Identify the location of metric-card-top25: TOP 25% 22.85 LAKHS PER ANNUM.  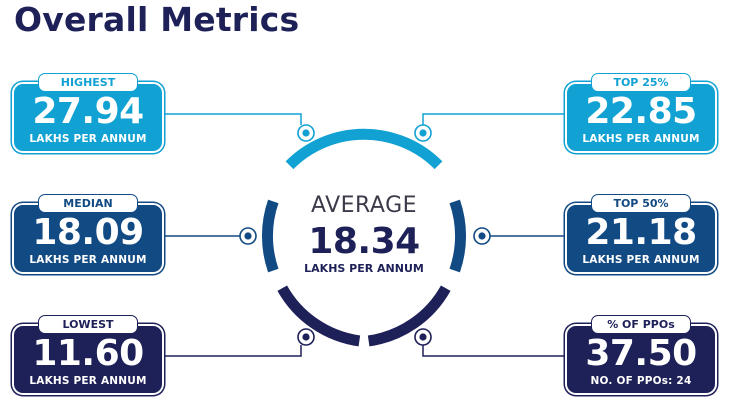
(641, 113).